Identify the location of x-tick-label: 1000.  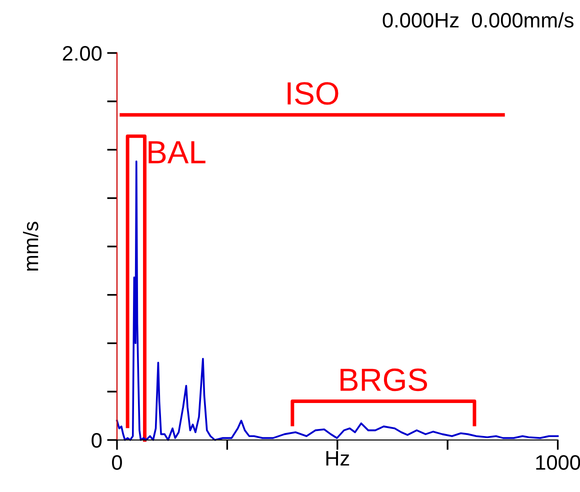
(558, 462).